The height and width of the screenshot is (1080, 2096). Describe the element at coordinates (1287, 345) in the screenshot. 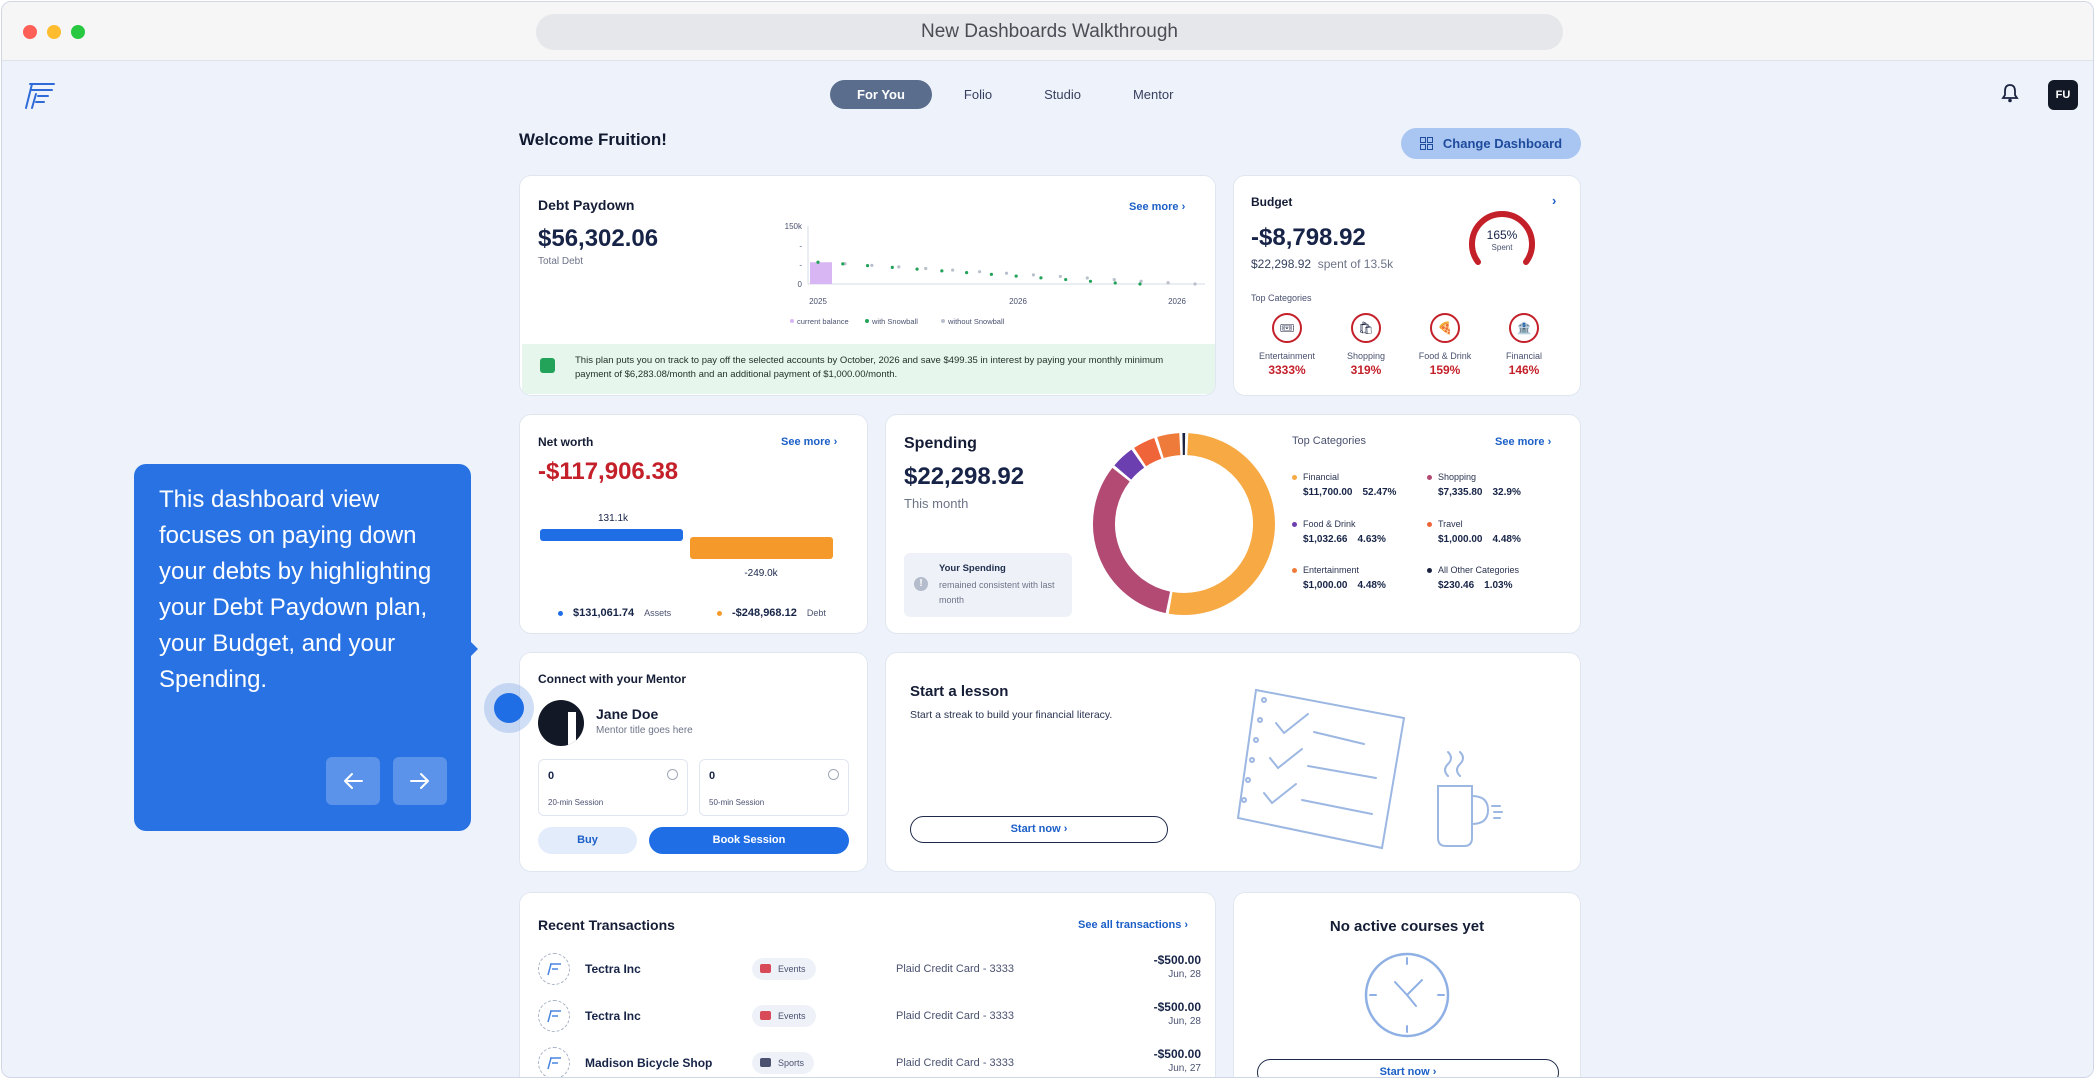

I see `budget-category-entertainment: 🎟 Entertainment 3333%` at that location.